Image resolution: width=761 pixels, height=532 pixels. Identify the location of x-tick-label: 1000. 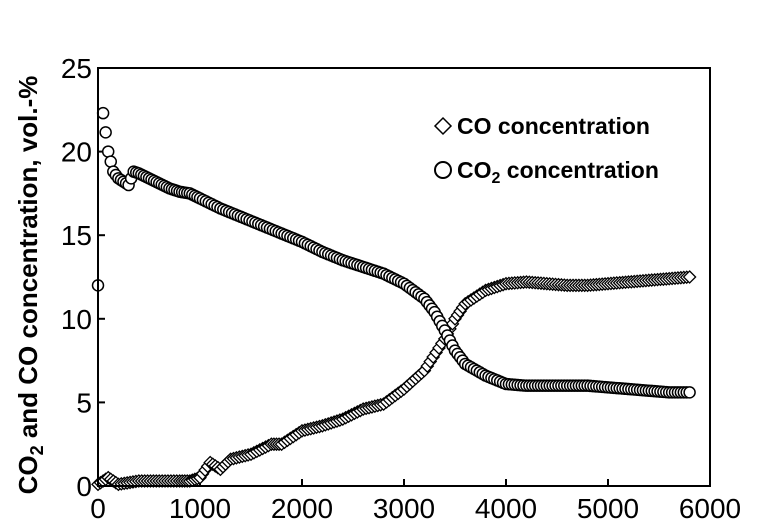
(200, 508).